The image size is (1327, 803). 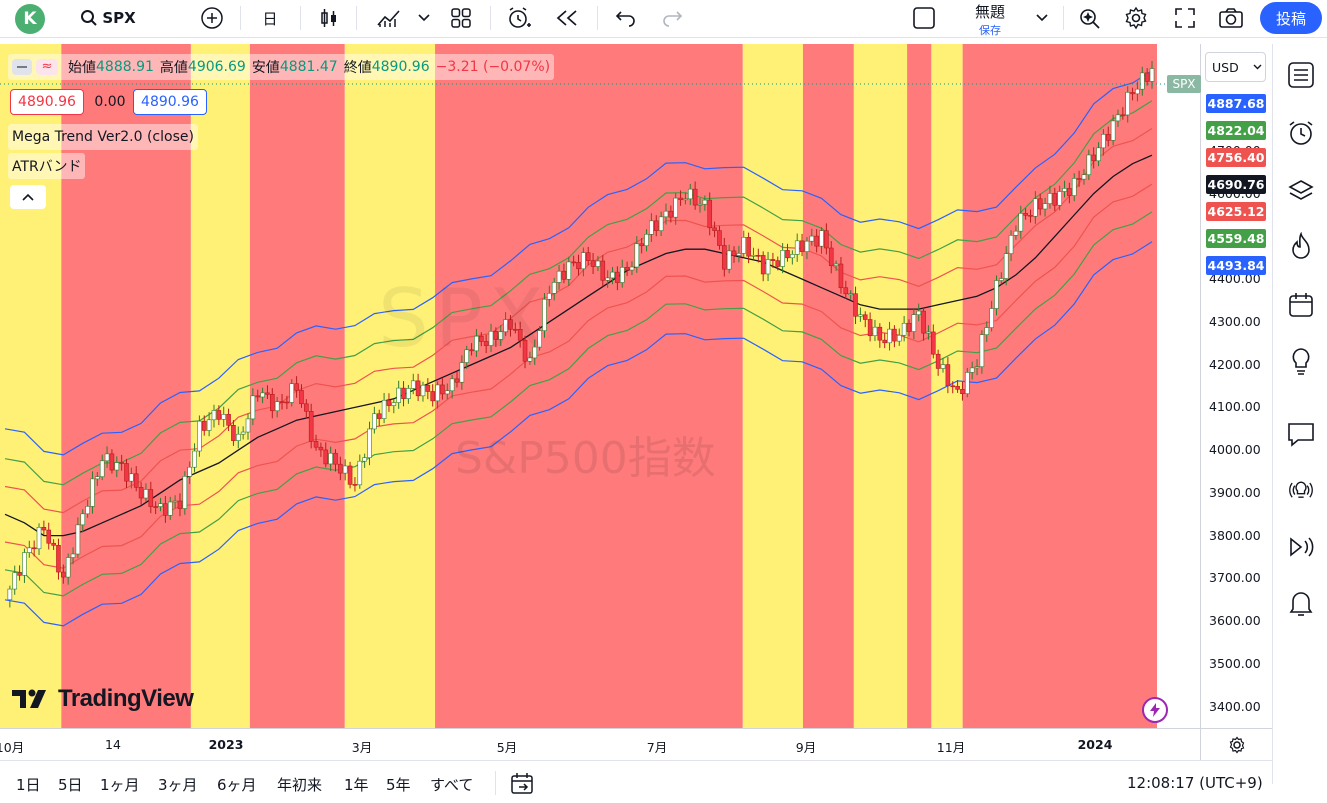 I want to click on settings-button, so click(x=1136, y=18).